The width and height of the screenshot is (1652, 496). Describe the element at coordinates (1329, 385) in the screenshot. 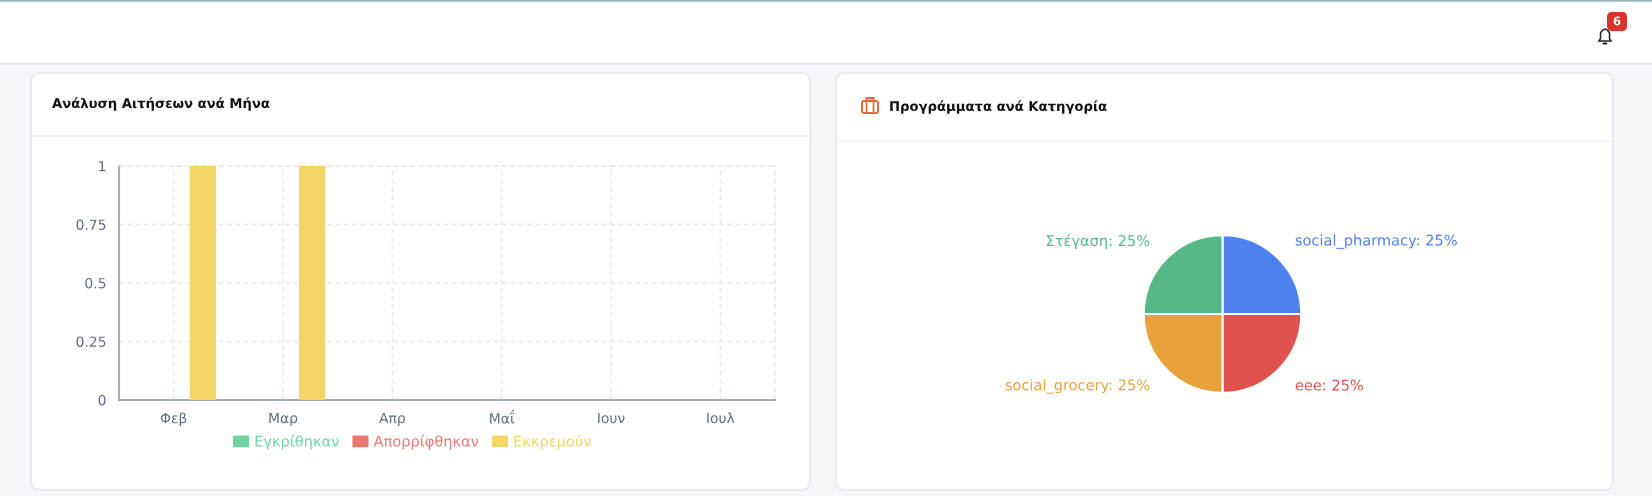

I see `slice-label: eee: 25%` at that location.